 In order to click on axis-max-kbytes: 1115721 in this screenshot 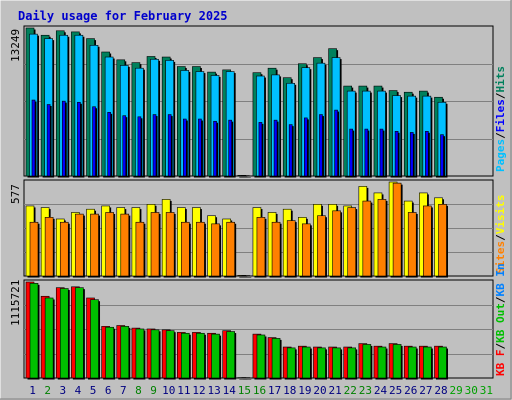, I will do `click(15, 303)`.